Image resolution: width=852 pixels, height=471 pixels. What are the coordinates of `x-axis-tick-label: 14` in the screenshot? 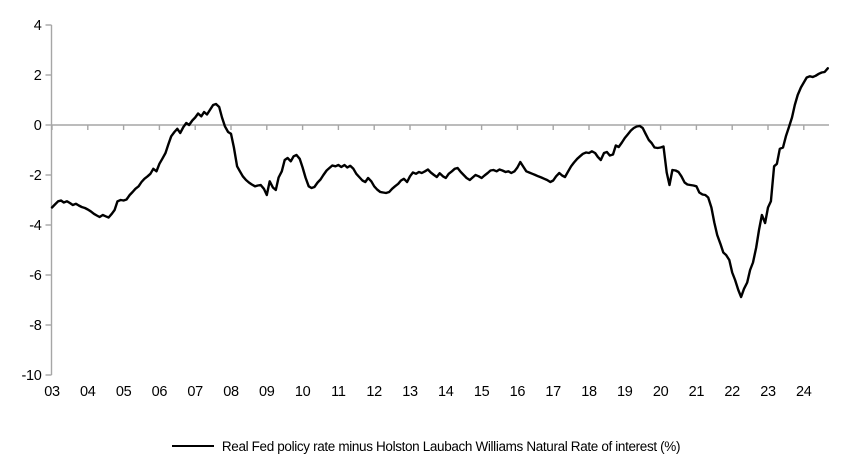 It's located at (446, 392).